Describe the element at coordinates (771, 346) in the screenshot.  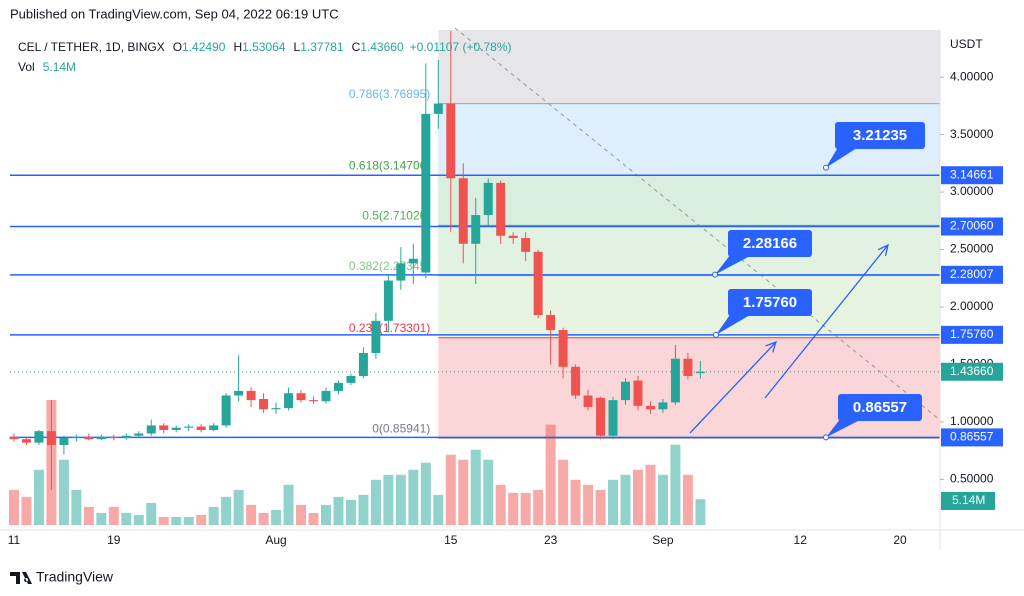
I see `arrow-head` at that location.